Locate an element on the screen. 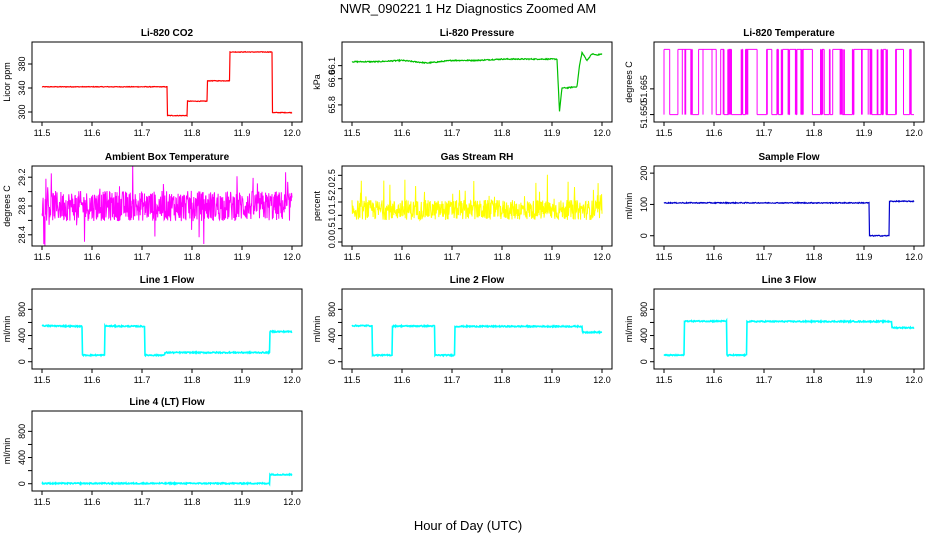  y-tick-label: 0.5 is located at coordinates (332, 228).